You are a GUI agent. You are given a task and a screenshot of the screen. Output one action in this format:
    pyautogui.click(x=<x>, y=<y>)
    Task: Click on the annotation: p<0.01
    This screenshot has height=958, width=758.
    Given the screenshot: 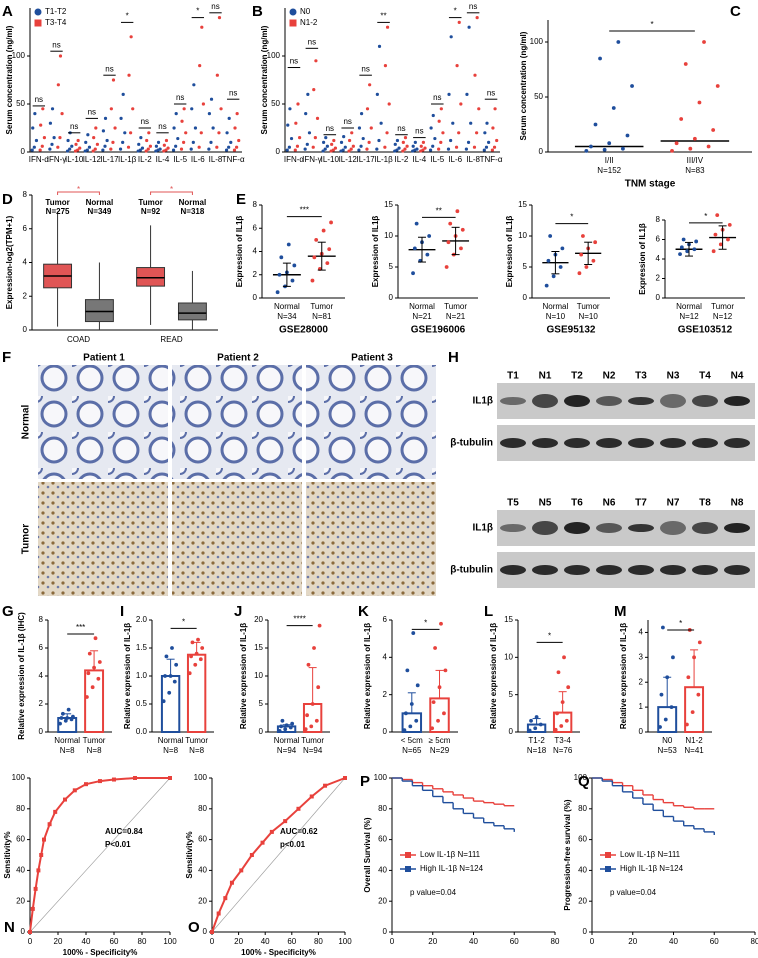 What is the action you would take?
    pyautogui.click(x=293, y=844)
    